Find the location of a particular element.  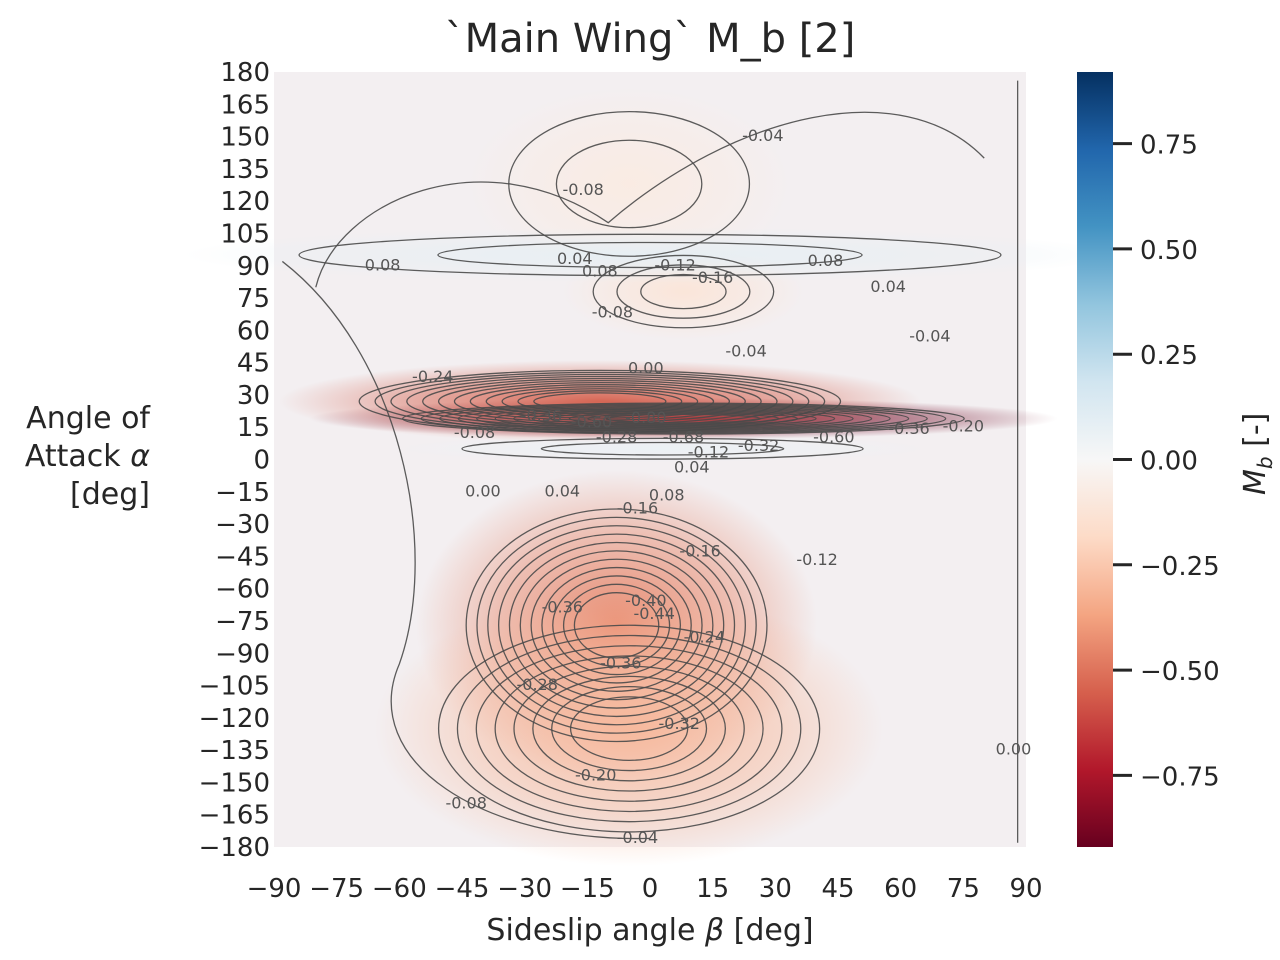

colorbar-tick-label: −0.50 is located at coordinates (1180, 672).